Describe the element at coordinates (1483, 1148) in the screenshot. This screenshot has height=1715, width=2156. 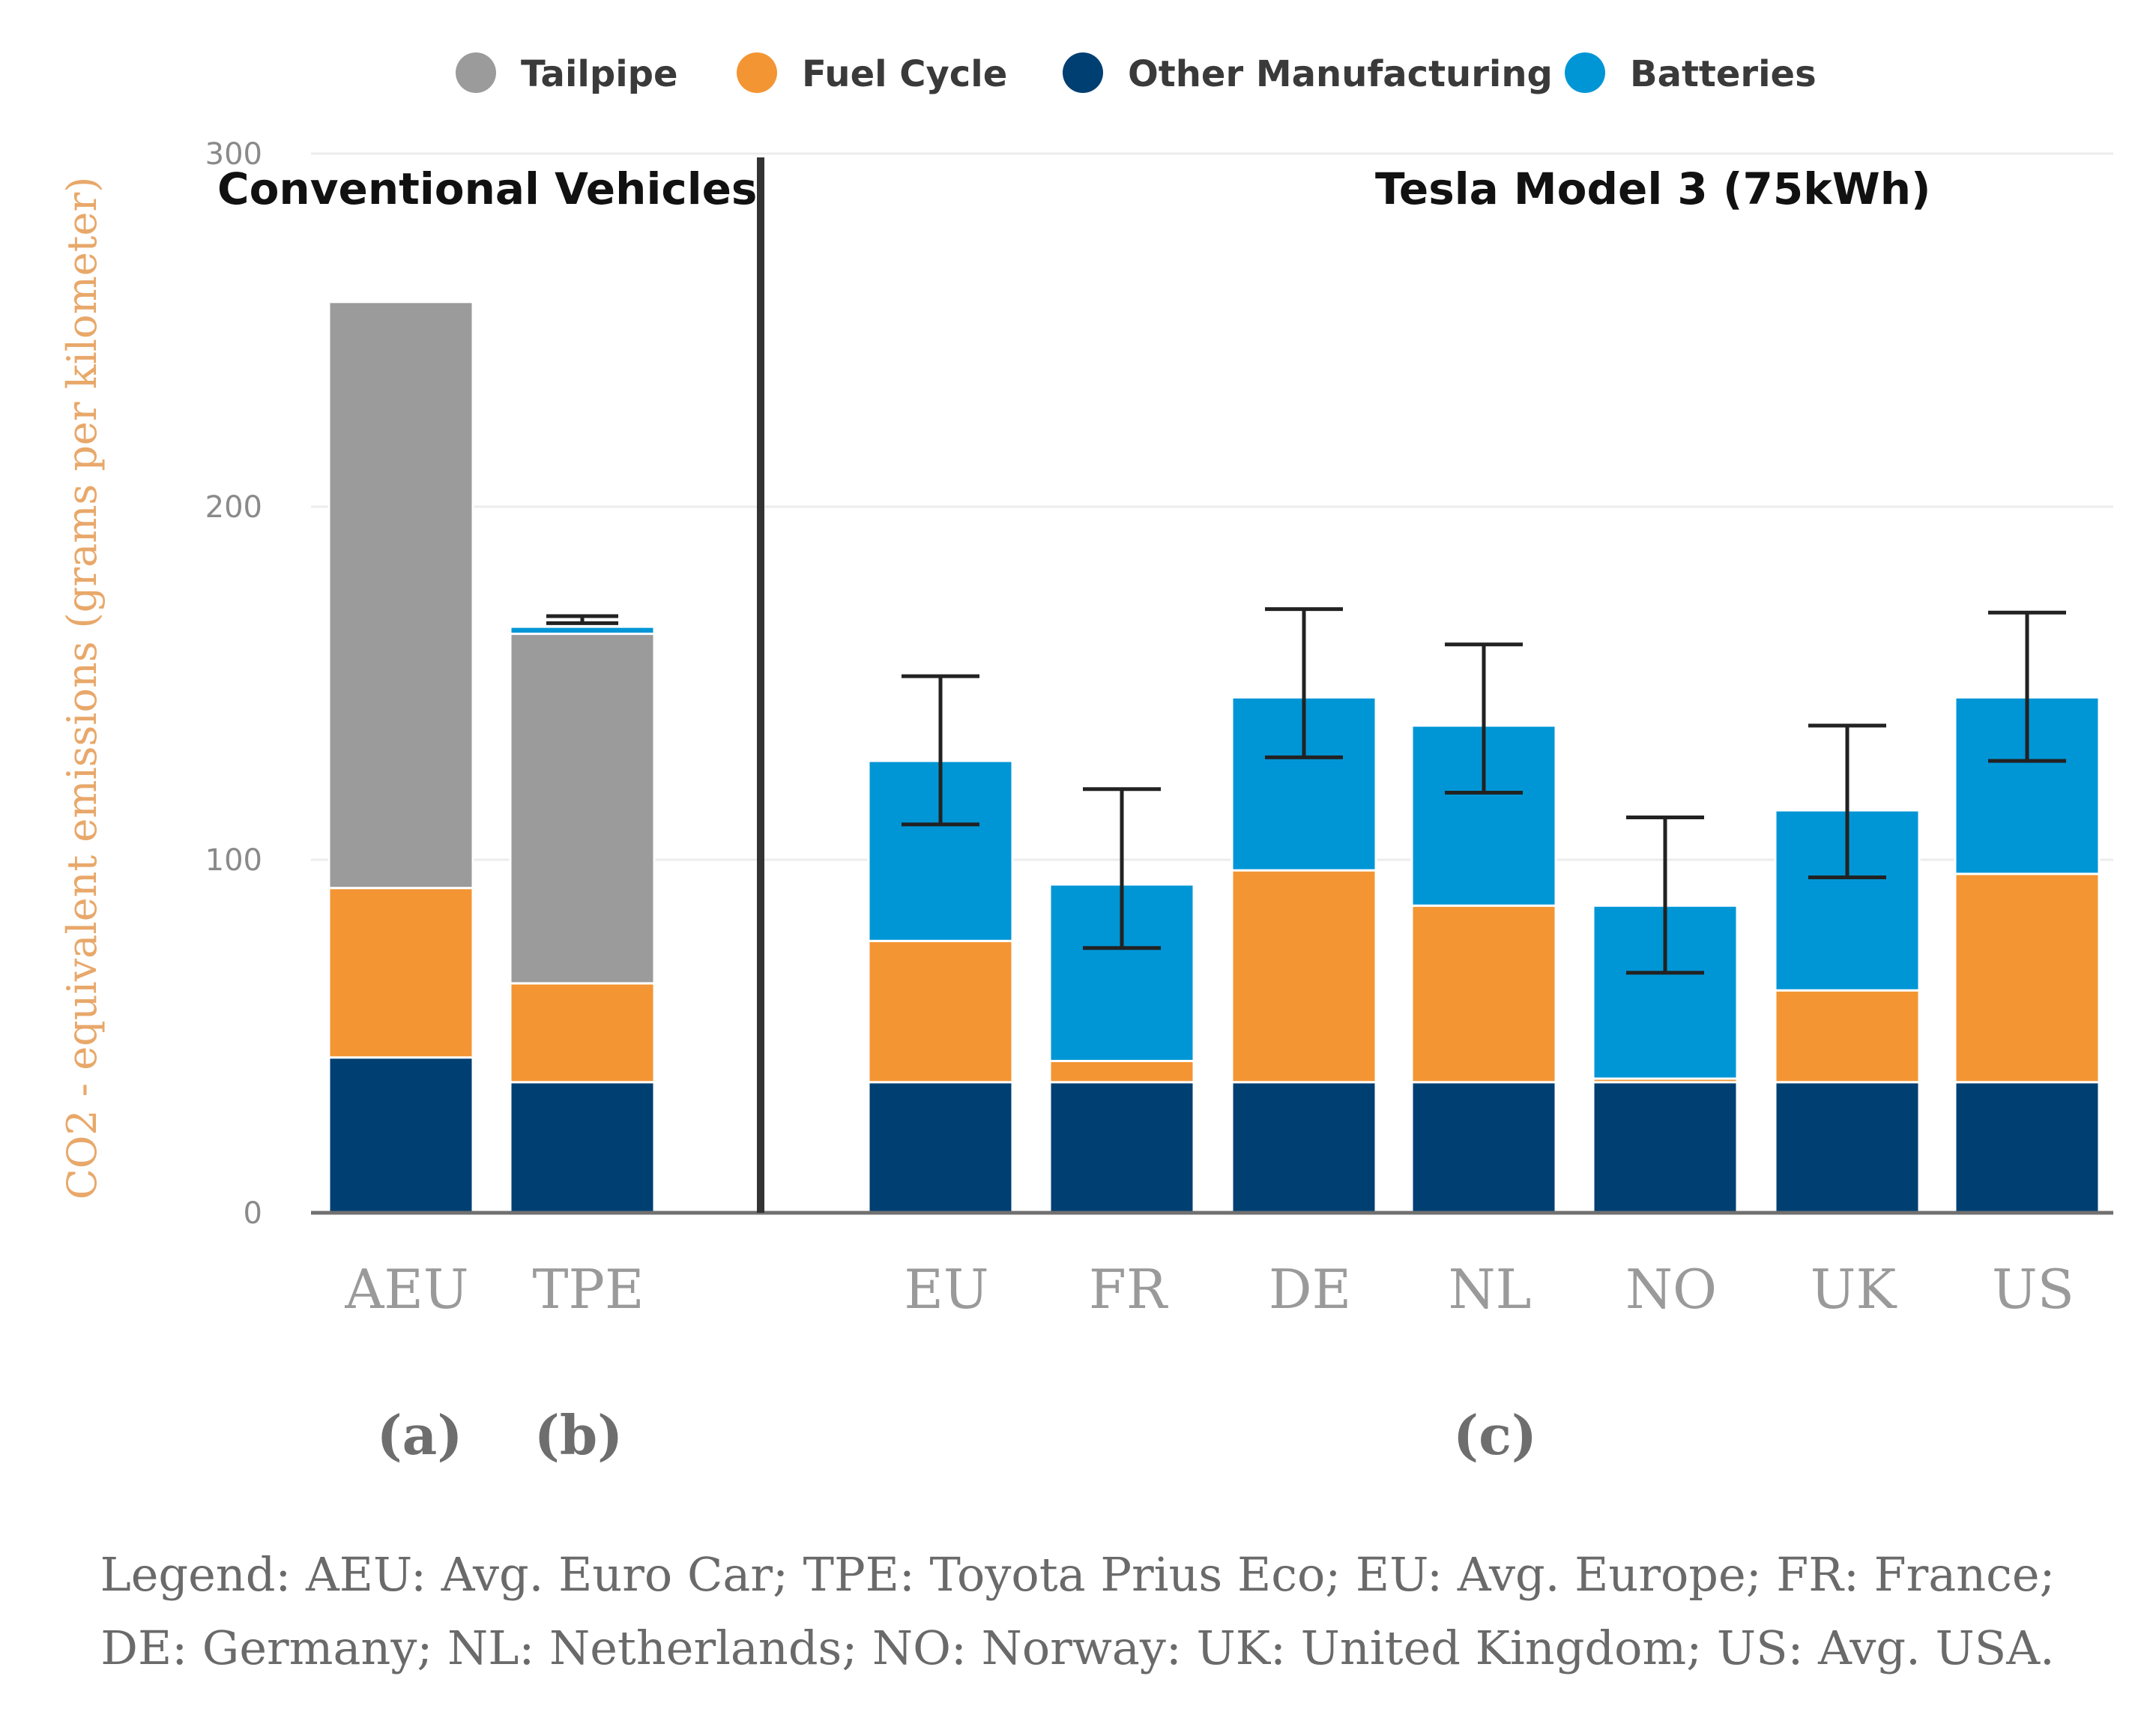
I see `bar-nl-other-manufacturing` at that location.